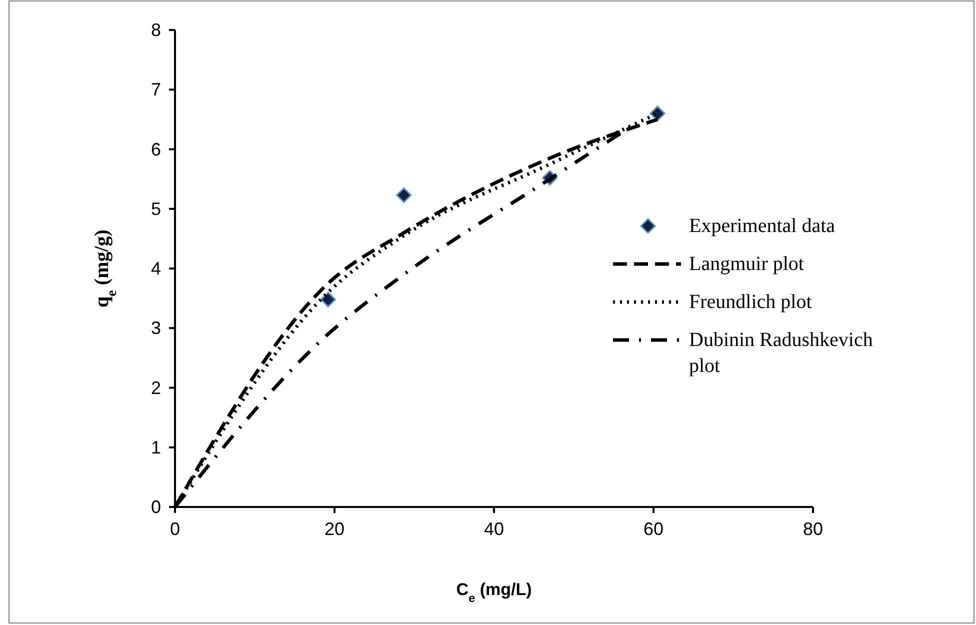 This screenshot has height=625, width=976. Describe the element at coordinates (155, 30) in the screenshot. I see `y-tick-label: 8` at that location.